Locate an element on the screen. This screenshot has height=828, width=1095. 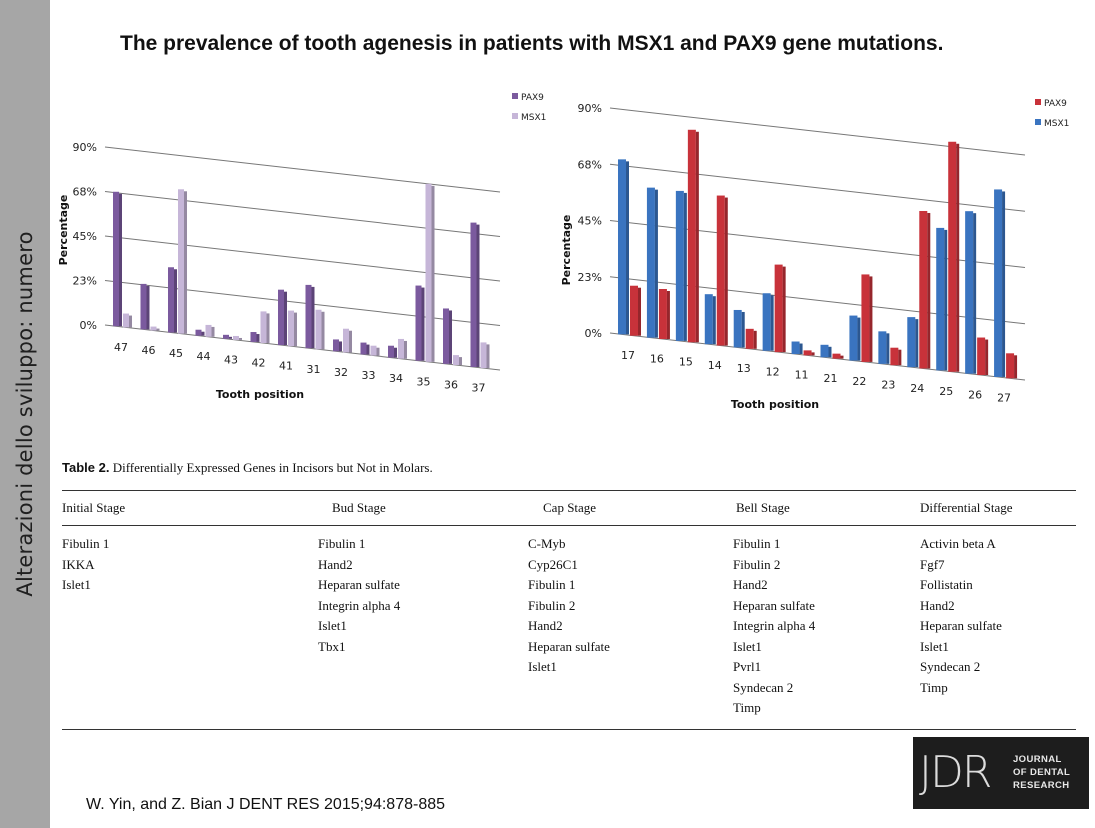
x-tick-label: 15 is located at coordinates (686, 362).